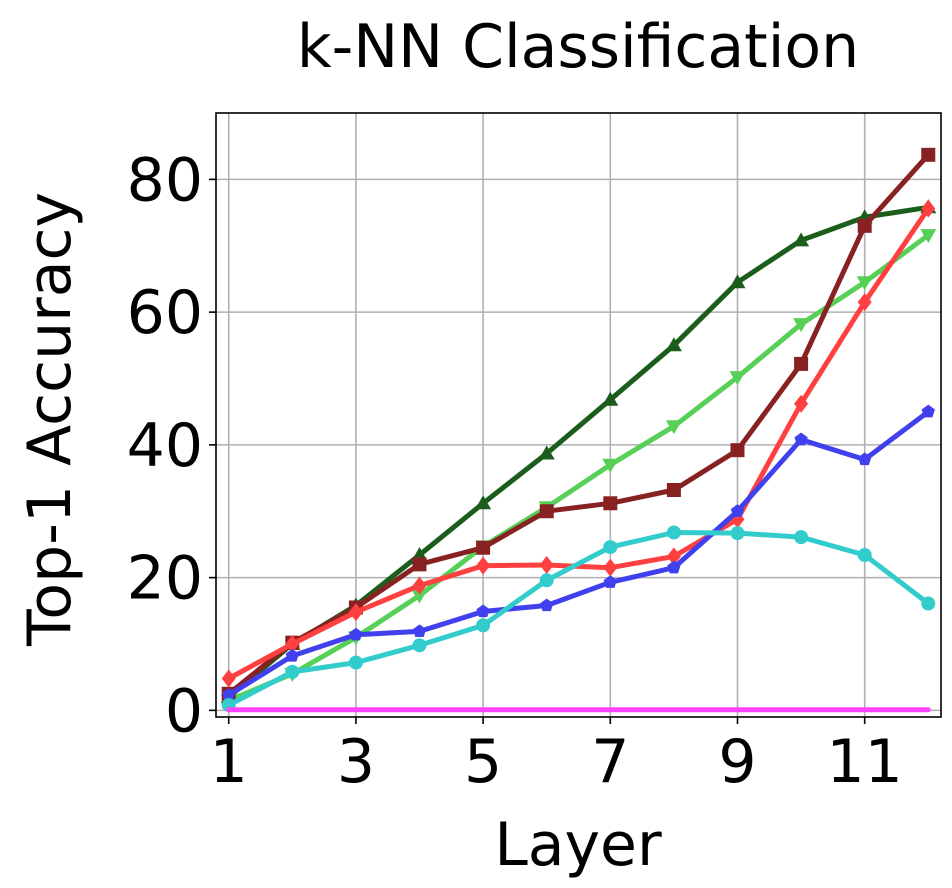 This screenshot has height=888, width=952. What do you see at coordinates (737, 762) in the screenshot?
I see `x-tick-label-9: 9` at bounding box center [737, 762].